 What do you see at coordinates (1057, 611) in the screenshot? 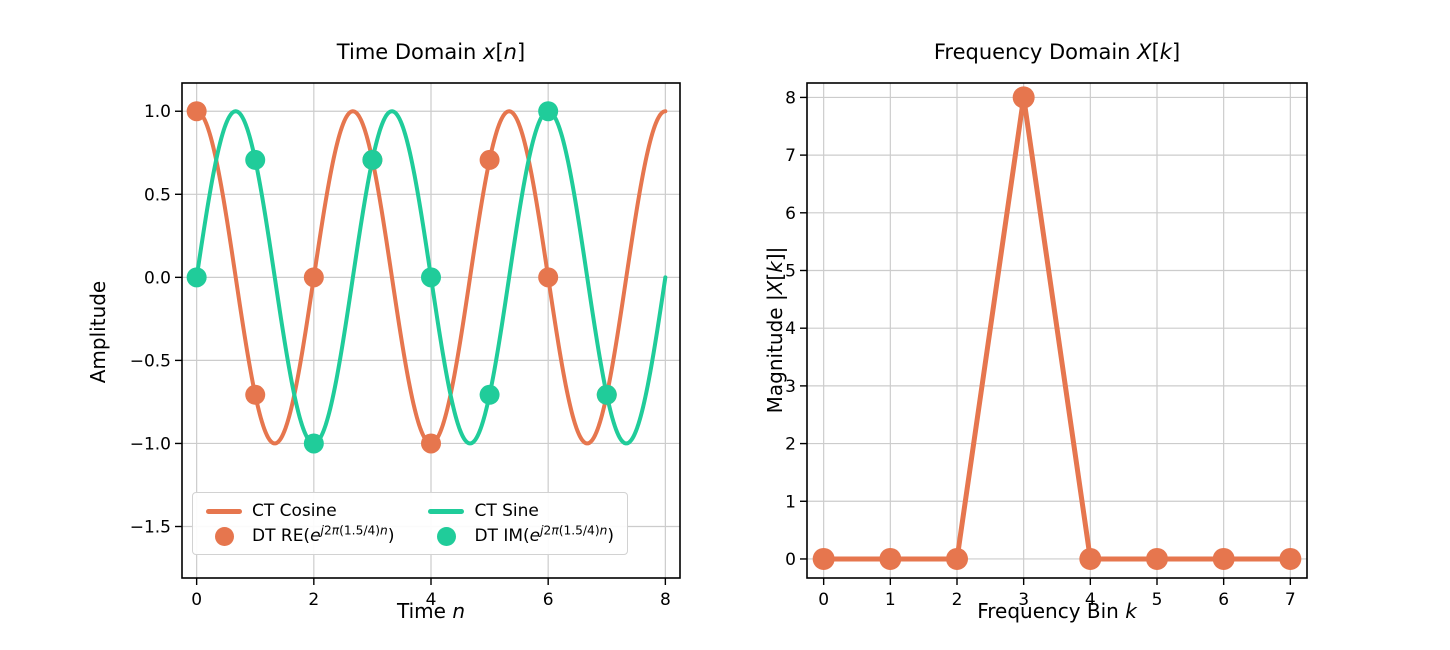
I see `frequency-bin-axis-label: Frequency Bin k` at bounding box center [1057, 611].